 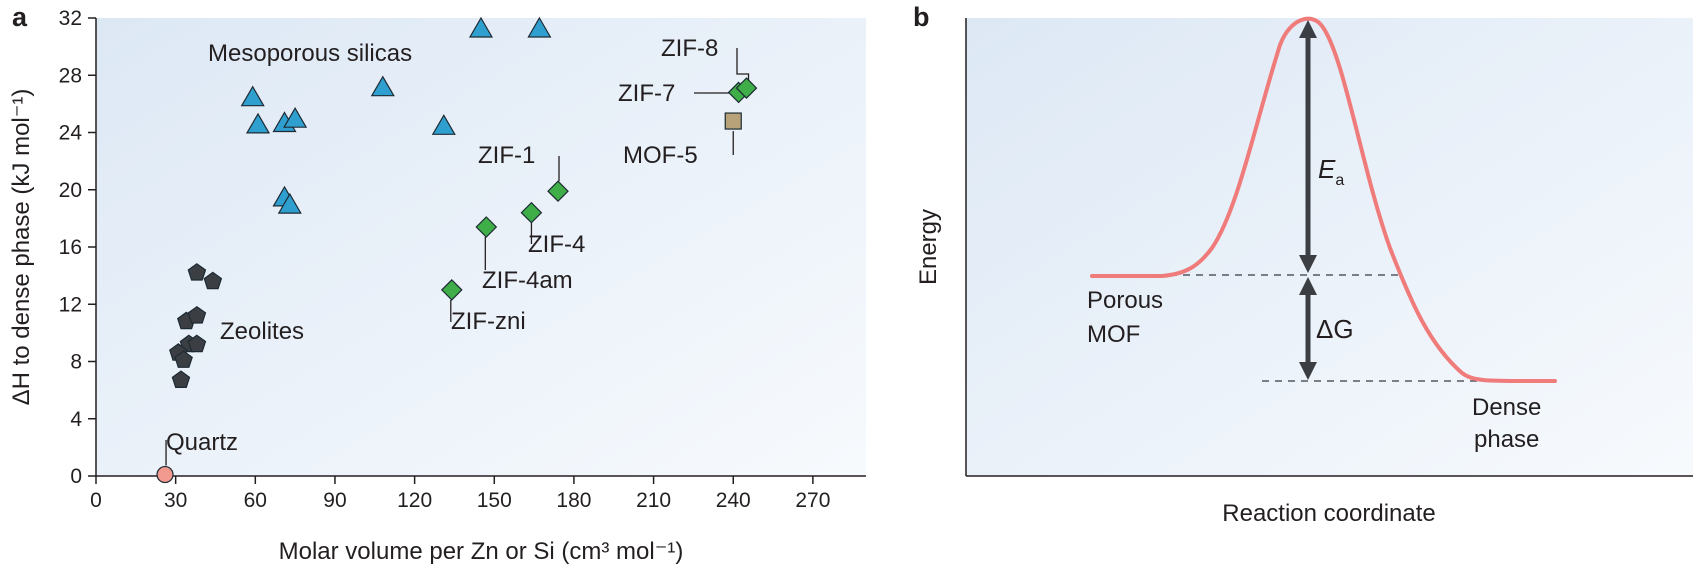 I want to click on label-zif-4am: ZIF-4am, so click(x=527, y=280).